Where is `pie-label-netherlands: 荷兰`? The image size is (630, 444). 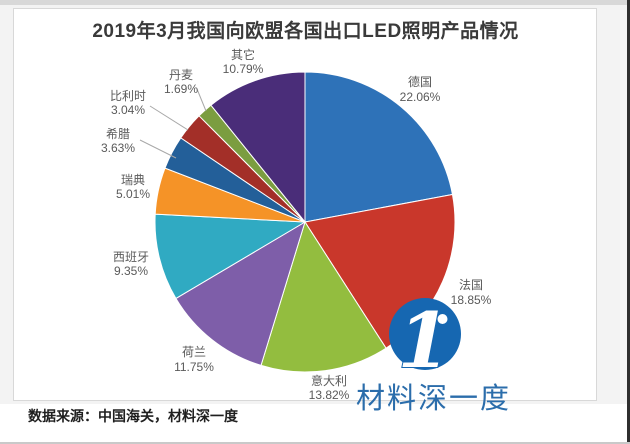 pie-label-netherlands: 荷兰 is located at coordinates (194, 352).